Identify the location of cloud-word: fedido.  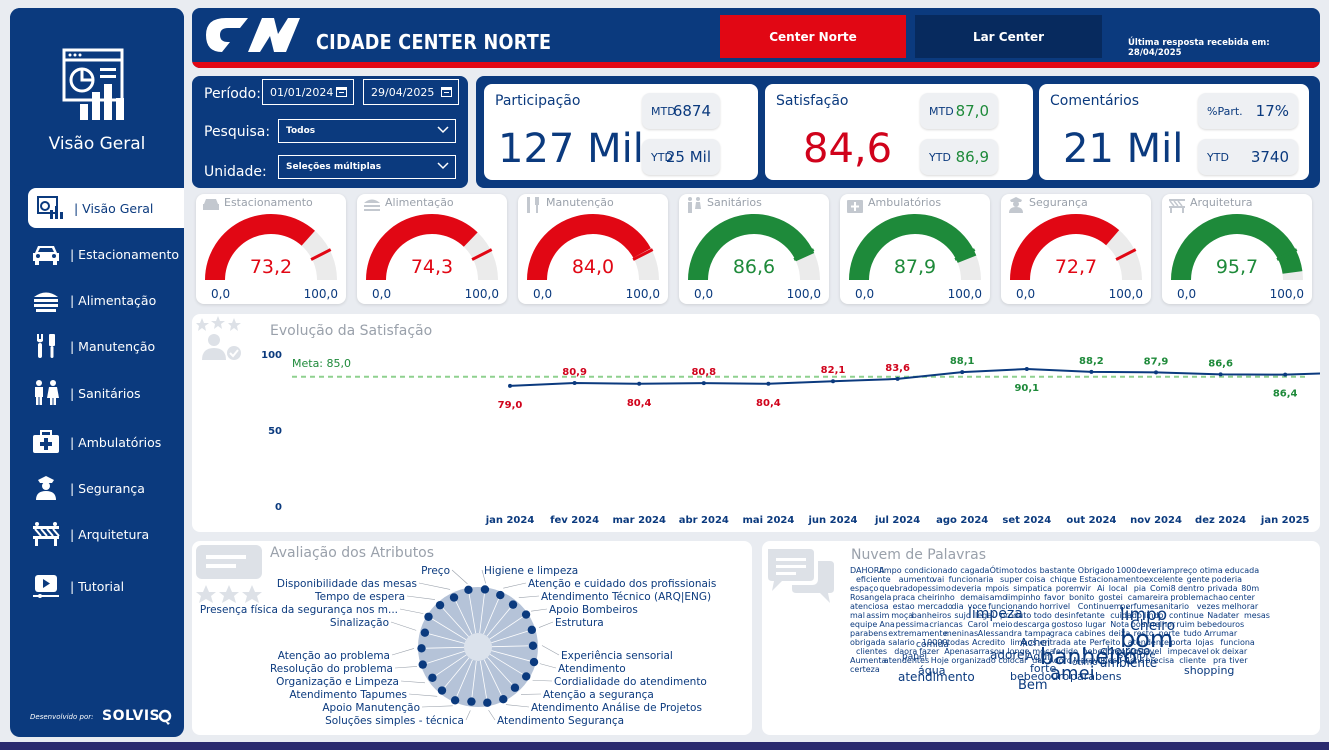
(1066, 651).